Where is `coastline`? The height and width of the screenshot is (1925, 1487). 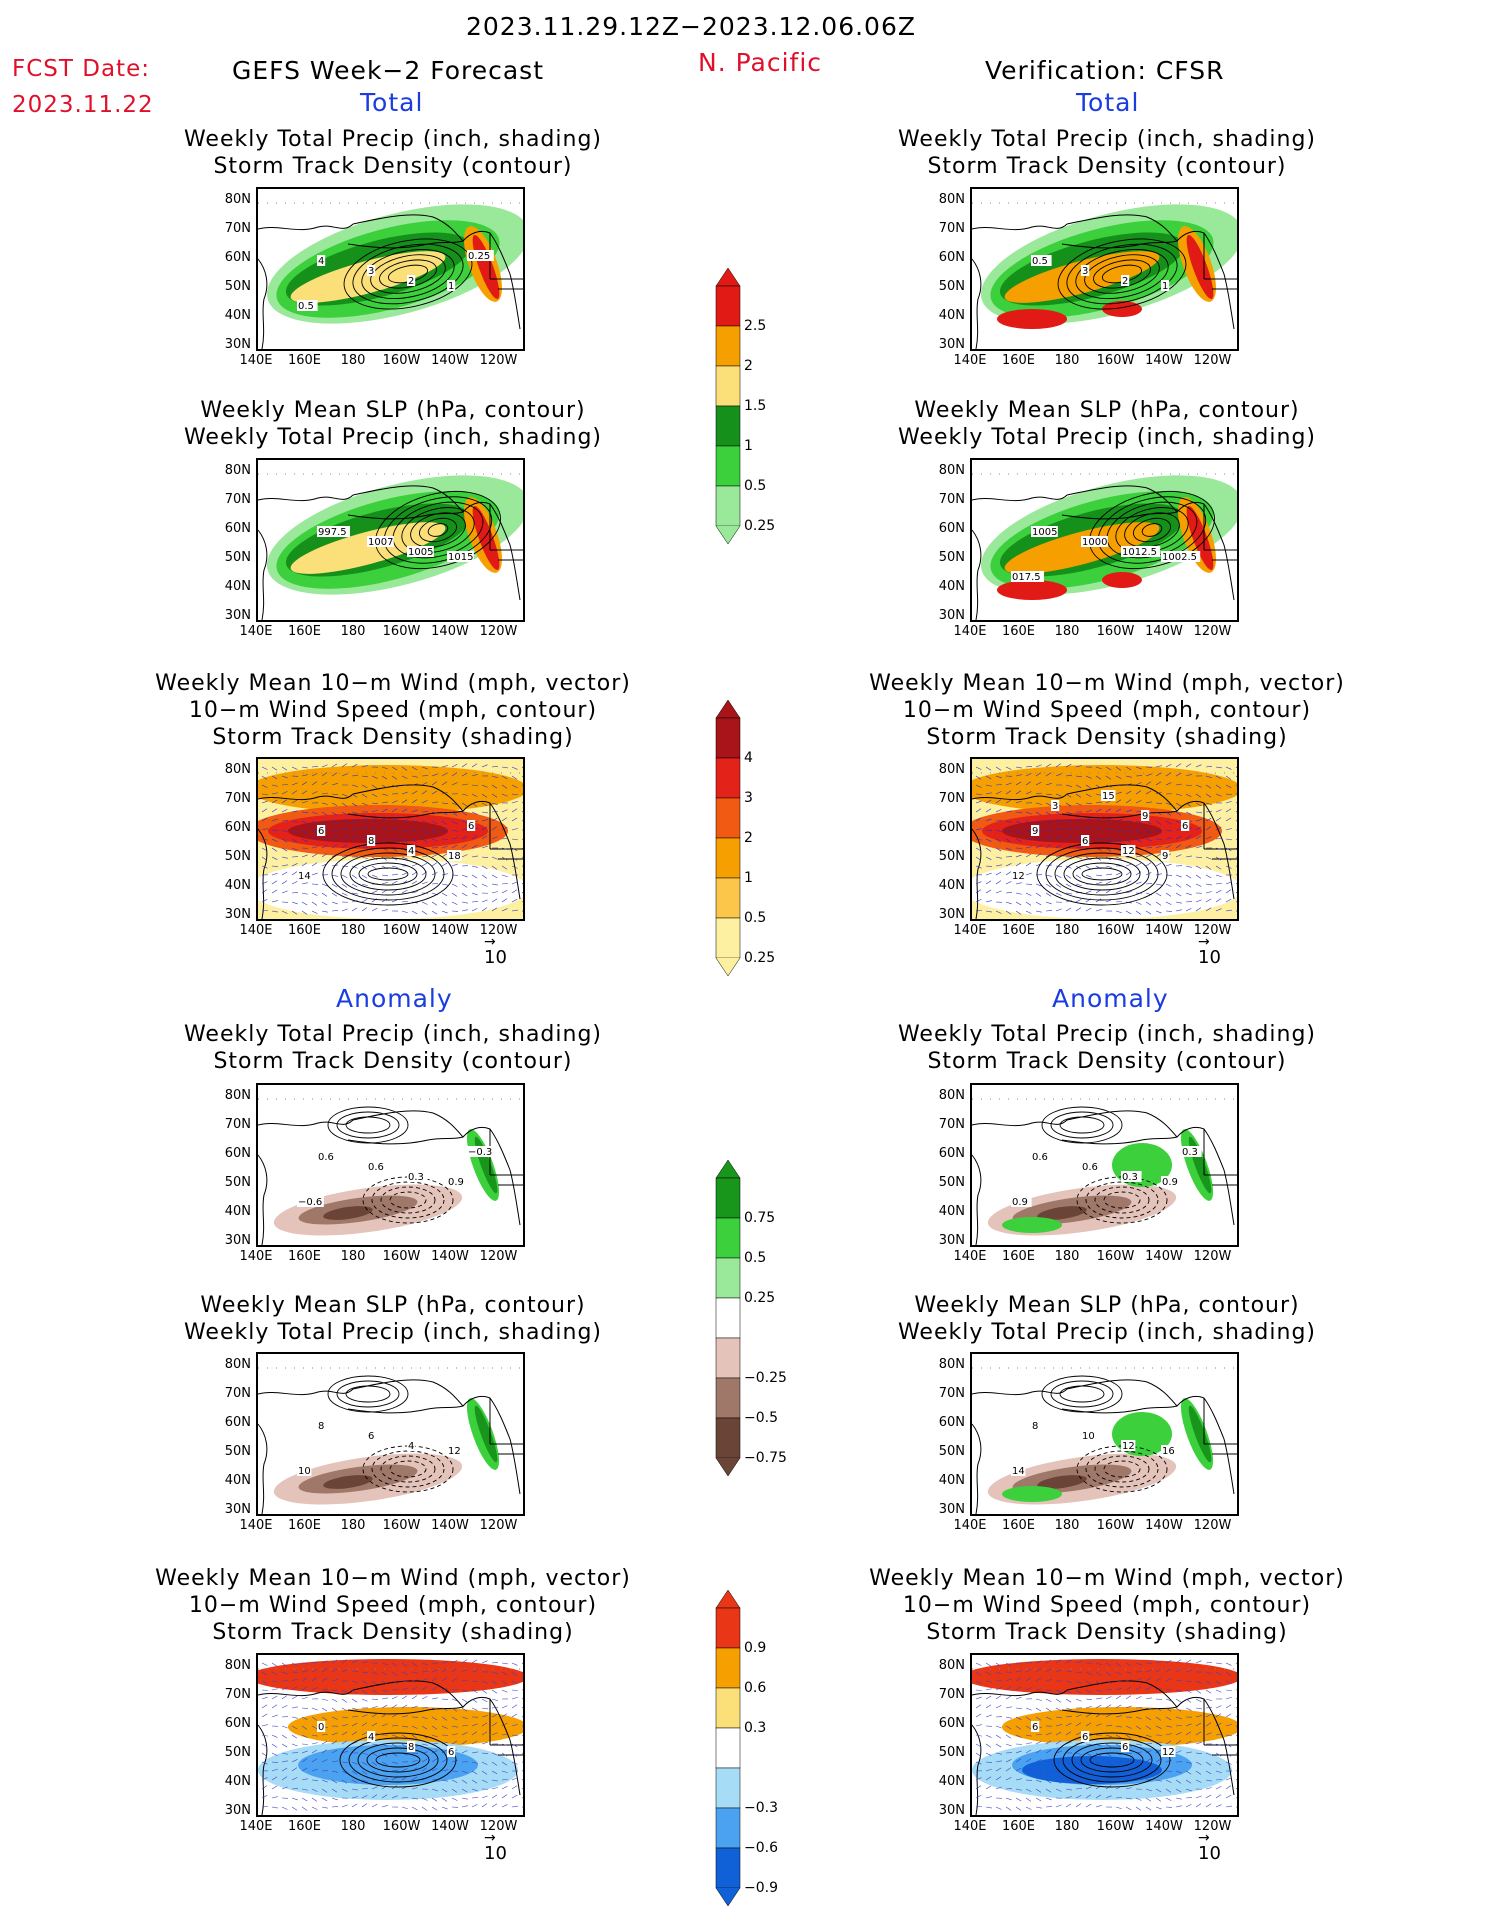 coastline is located at coordinates (390, 546).